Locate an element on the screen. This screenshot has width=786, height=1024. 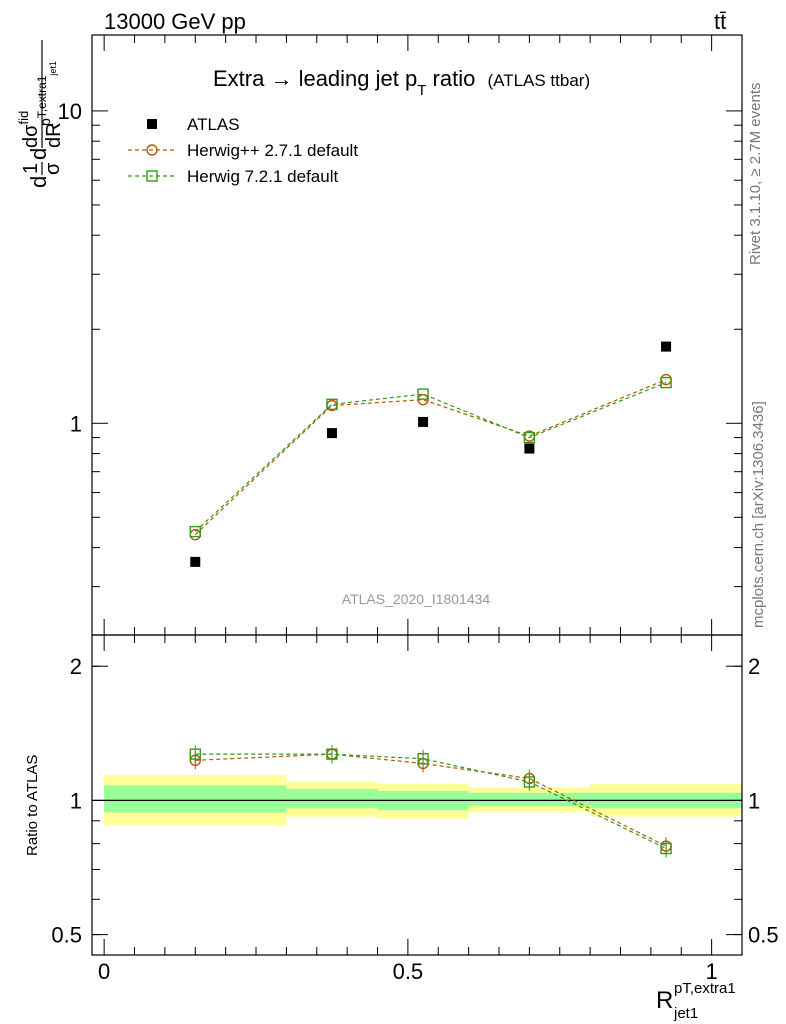
y-label-sigma-sub: p is located at coordinates (45, 122).